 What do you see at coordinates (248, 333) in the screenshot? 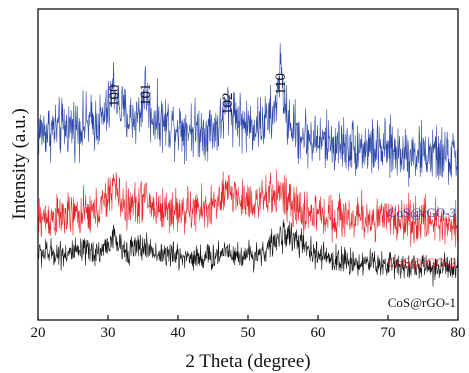
I see `x-tick-label: 50` at bounding box center [248, 333].